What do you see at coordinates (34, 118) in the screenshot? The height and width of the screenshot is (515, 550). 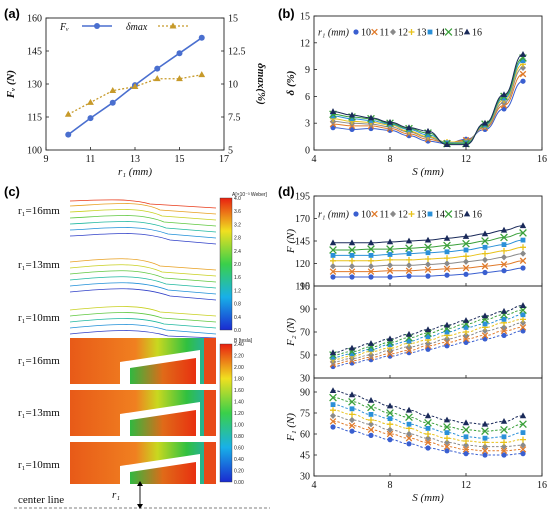 I see `chart-a-ytick-label-1: 115` at bounding box center [34, 118].